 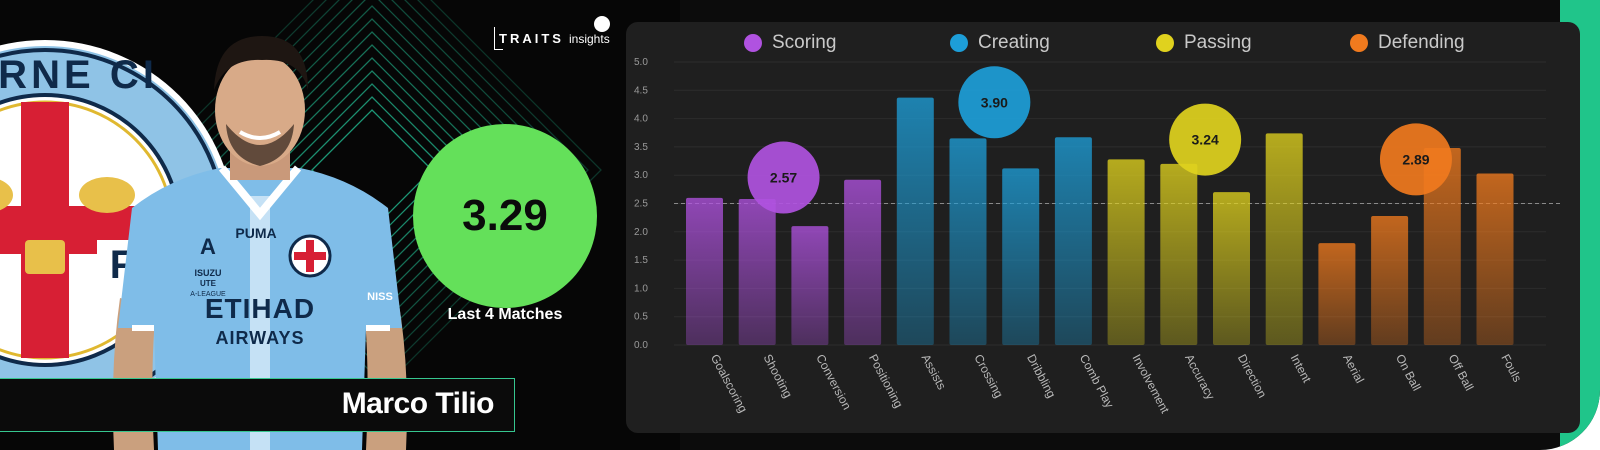 What do you see at coordinates (1150, 384) in the screenshot?
I see `x-tick-label: Involvement` at bounding box center [1150, 384].